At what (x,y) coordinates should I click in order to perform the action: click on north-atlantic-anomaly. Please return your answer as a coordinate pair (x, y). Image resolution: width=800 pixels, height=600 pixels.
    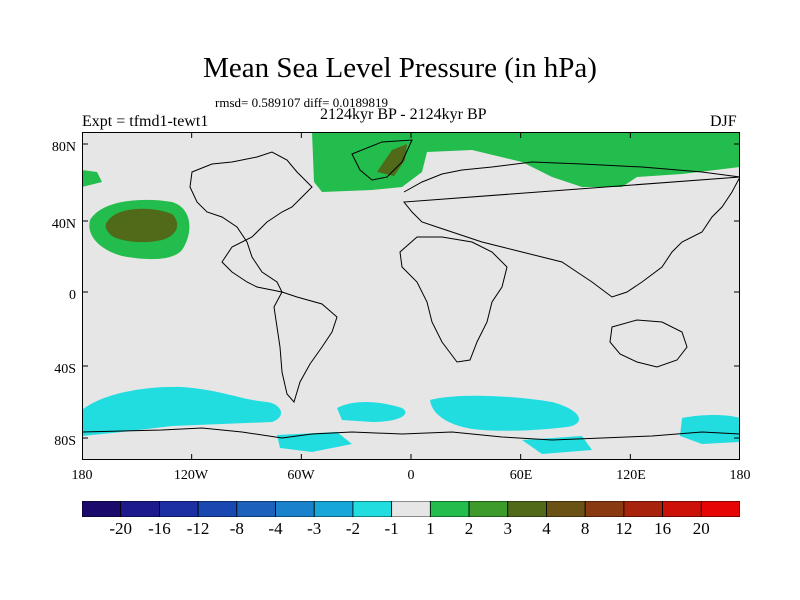
    Looking at the image, I should click on (526, 162).